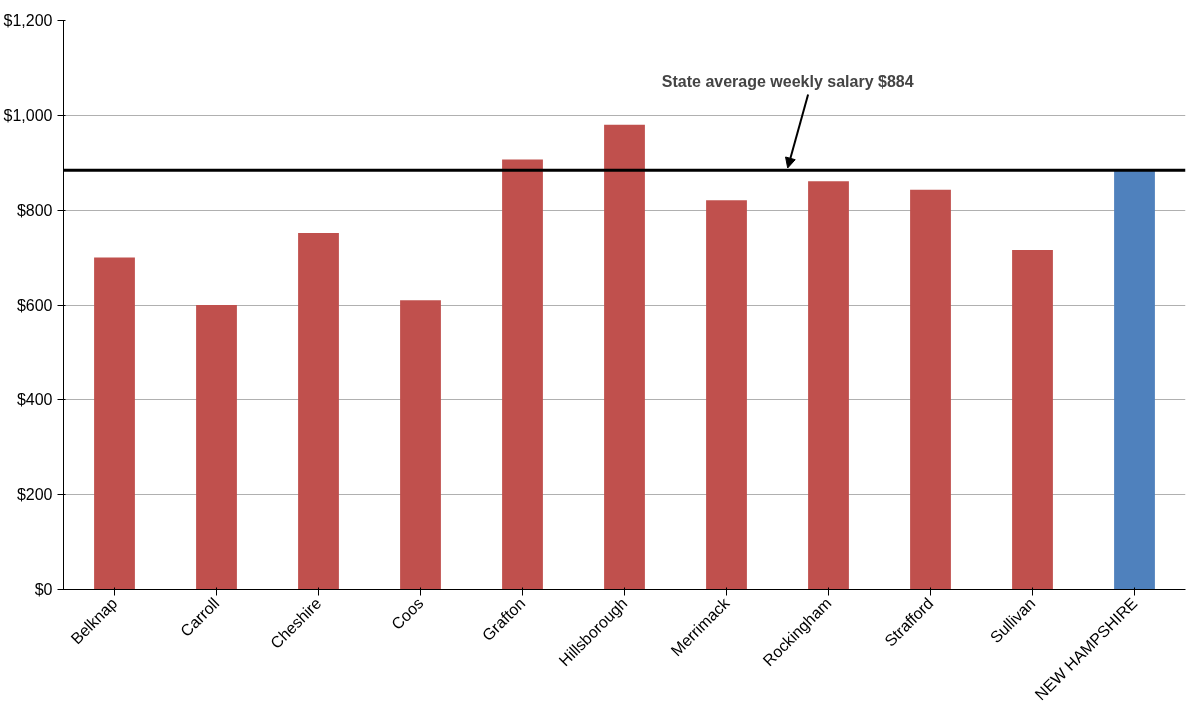 Image resolution: width=1195 pixels, height=719 pixels. Describe the element at coordinates (787, 81) in the screenshot. I see `ref-line-label: State average weekly salary $884` at that location.